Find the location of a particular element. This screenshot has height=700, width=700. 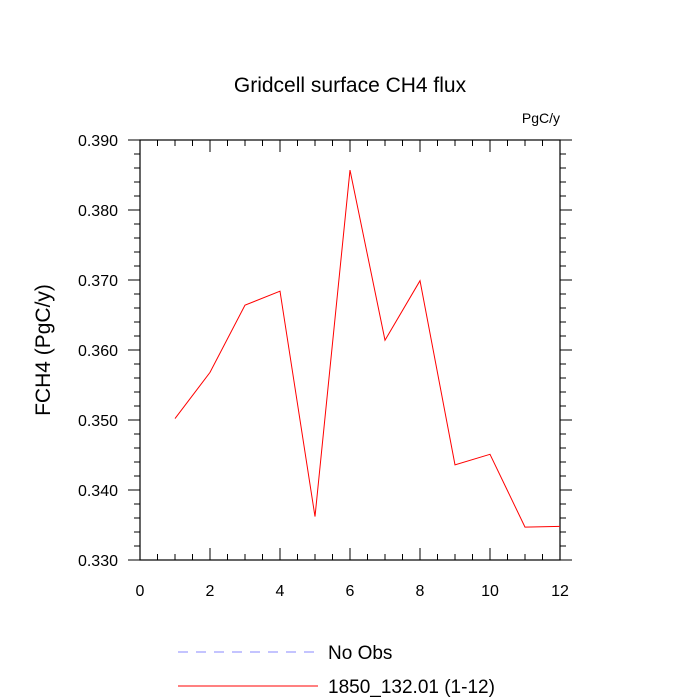

x-tick-label: 8 is located at coordinates (420, 591).